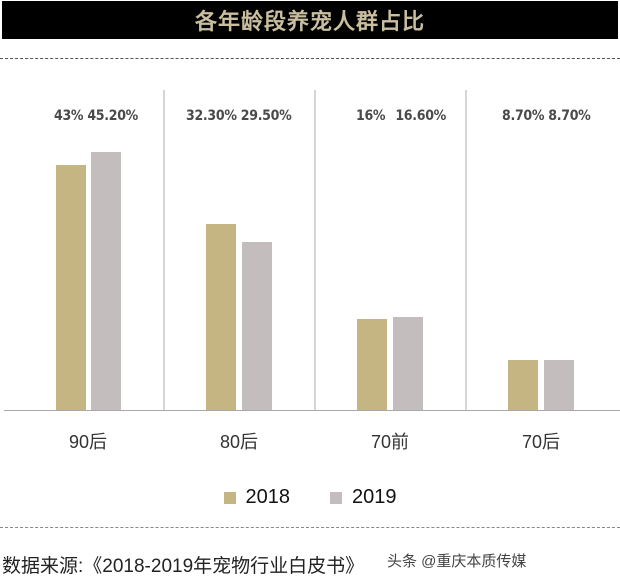 The height and width of the screenshot is (581, 620). I want to click on value-label-2018: 32.30%, so click(211, 116).